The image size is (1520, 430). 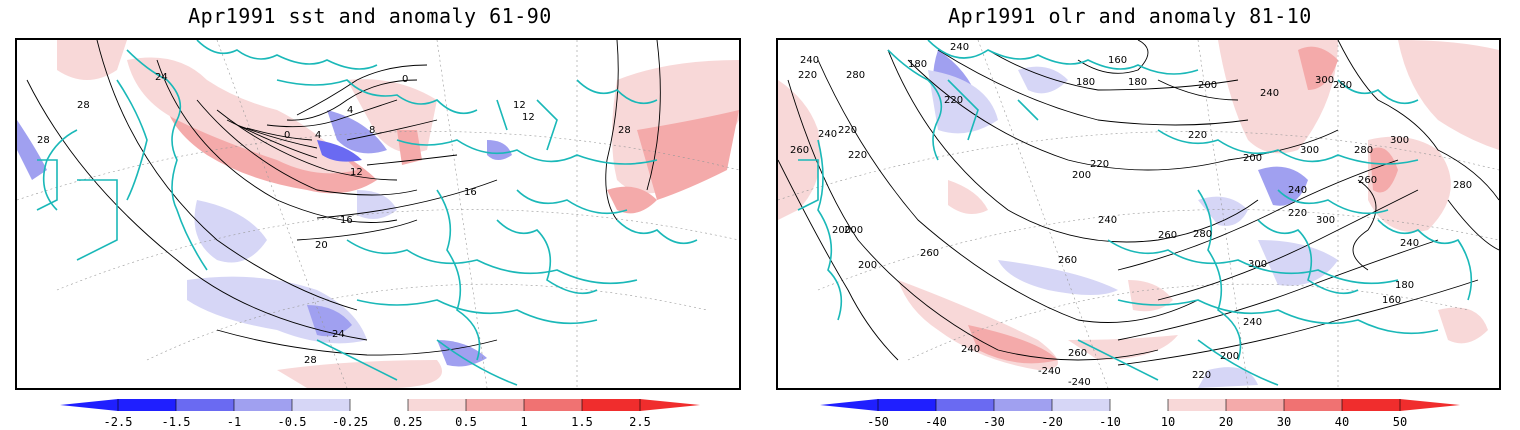 What do you see at coordinates (321, 245) in the screenshot?
I see `sst-contour-label: 20` at bounding box center [321, 245].